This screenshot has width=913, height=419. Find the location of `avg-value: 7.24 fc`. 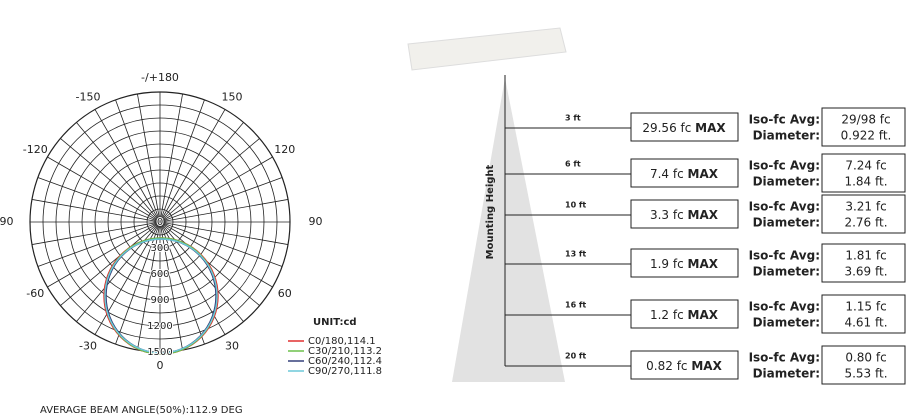

avg-value: 7.24 fc is located at coordinates (865, 166).